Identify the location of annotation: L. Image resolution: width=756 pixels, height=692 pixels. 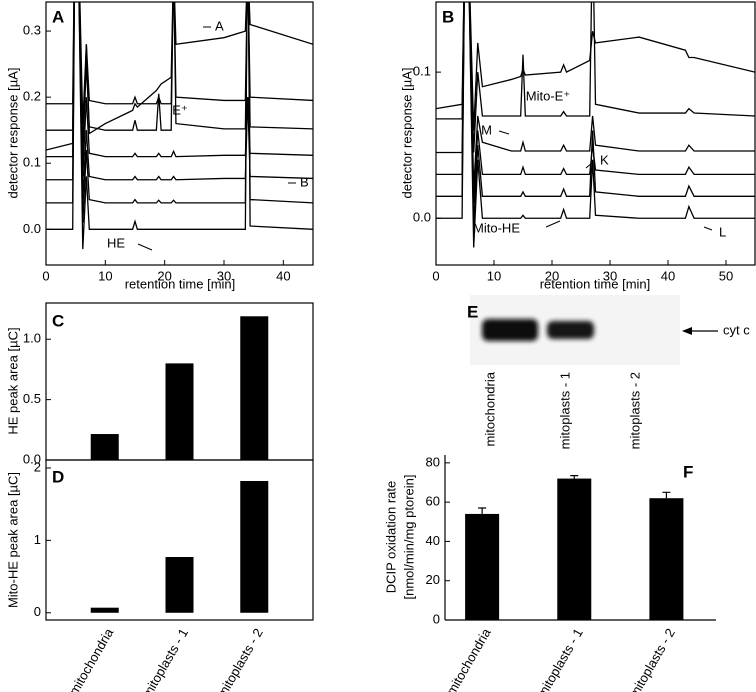
(722, 231).